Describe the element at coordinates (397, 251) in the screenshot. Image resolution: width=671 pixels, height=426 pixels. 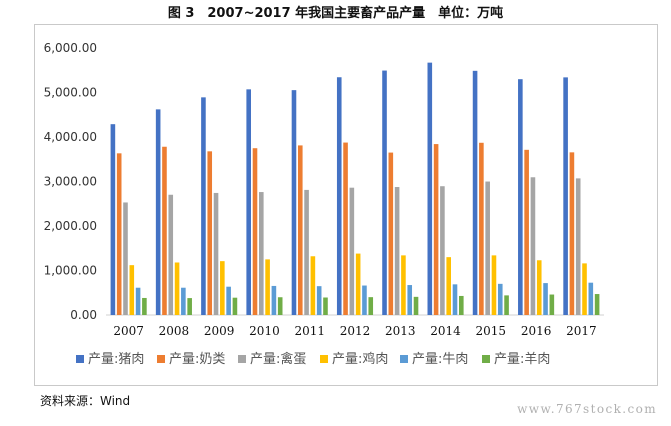
I see `bar-产量:禽蛋-2013` at that location.